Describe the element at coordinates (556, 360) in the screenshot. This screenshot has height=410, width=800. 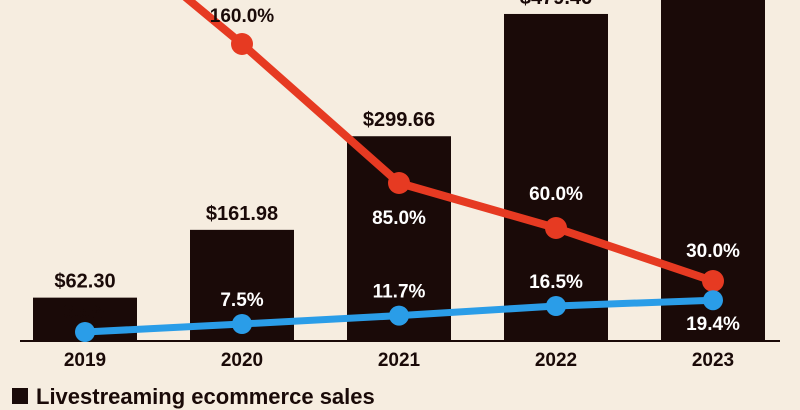
I see `x-tick-label: 2022` at that location.